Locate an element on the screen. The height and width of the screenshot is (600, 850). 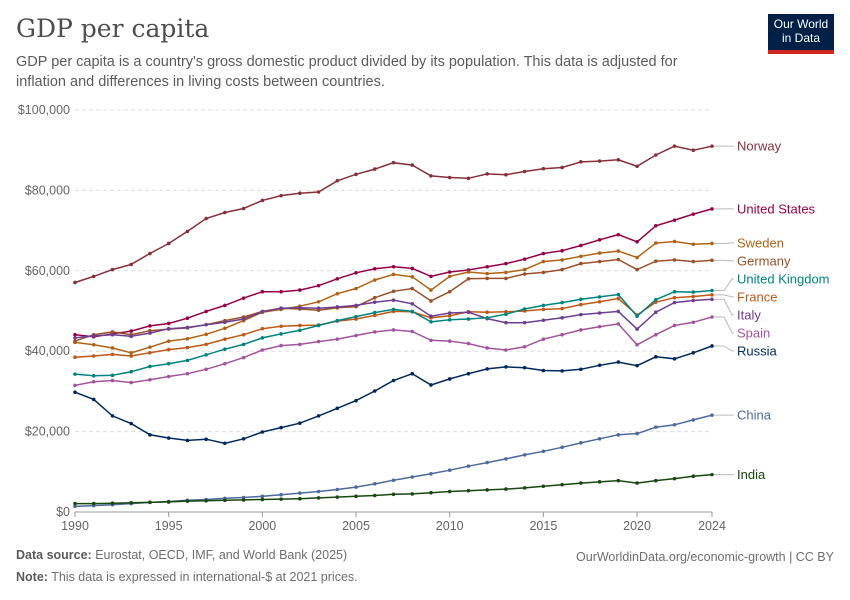
chart-title: GDP per capita is located at coordinates (113, 28).